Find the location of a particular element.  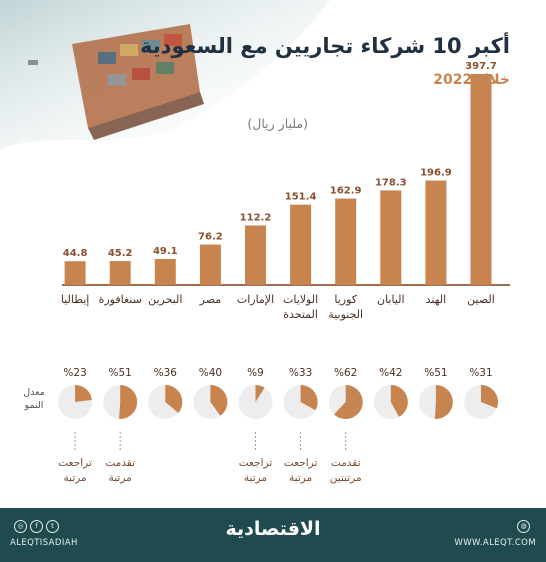

value-label: 151.4 is located at coordinates (301, 197).